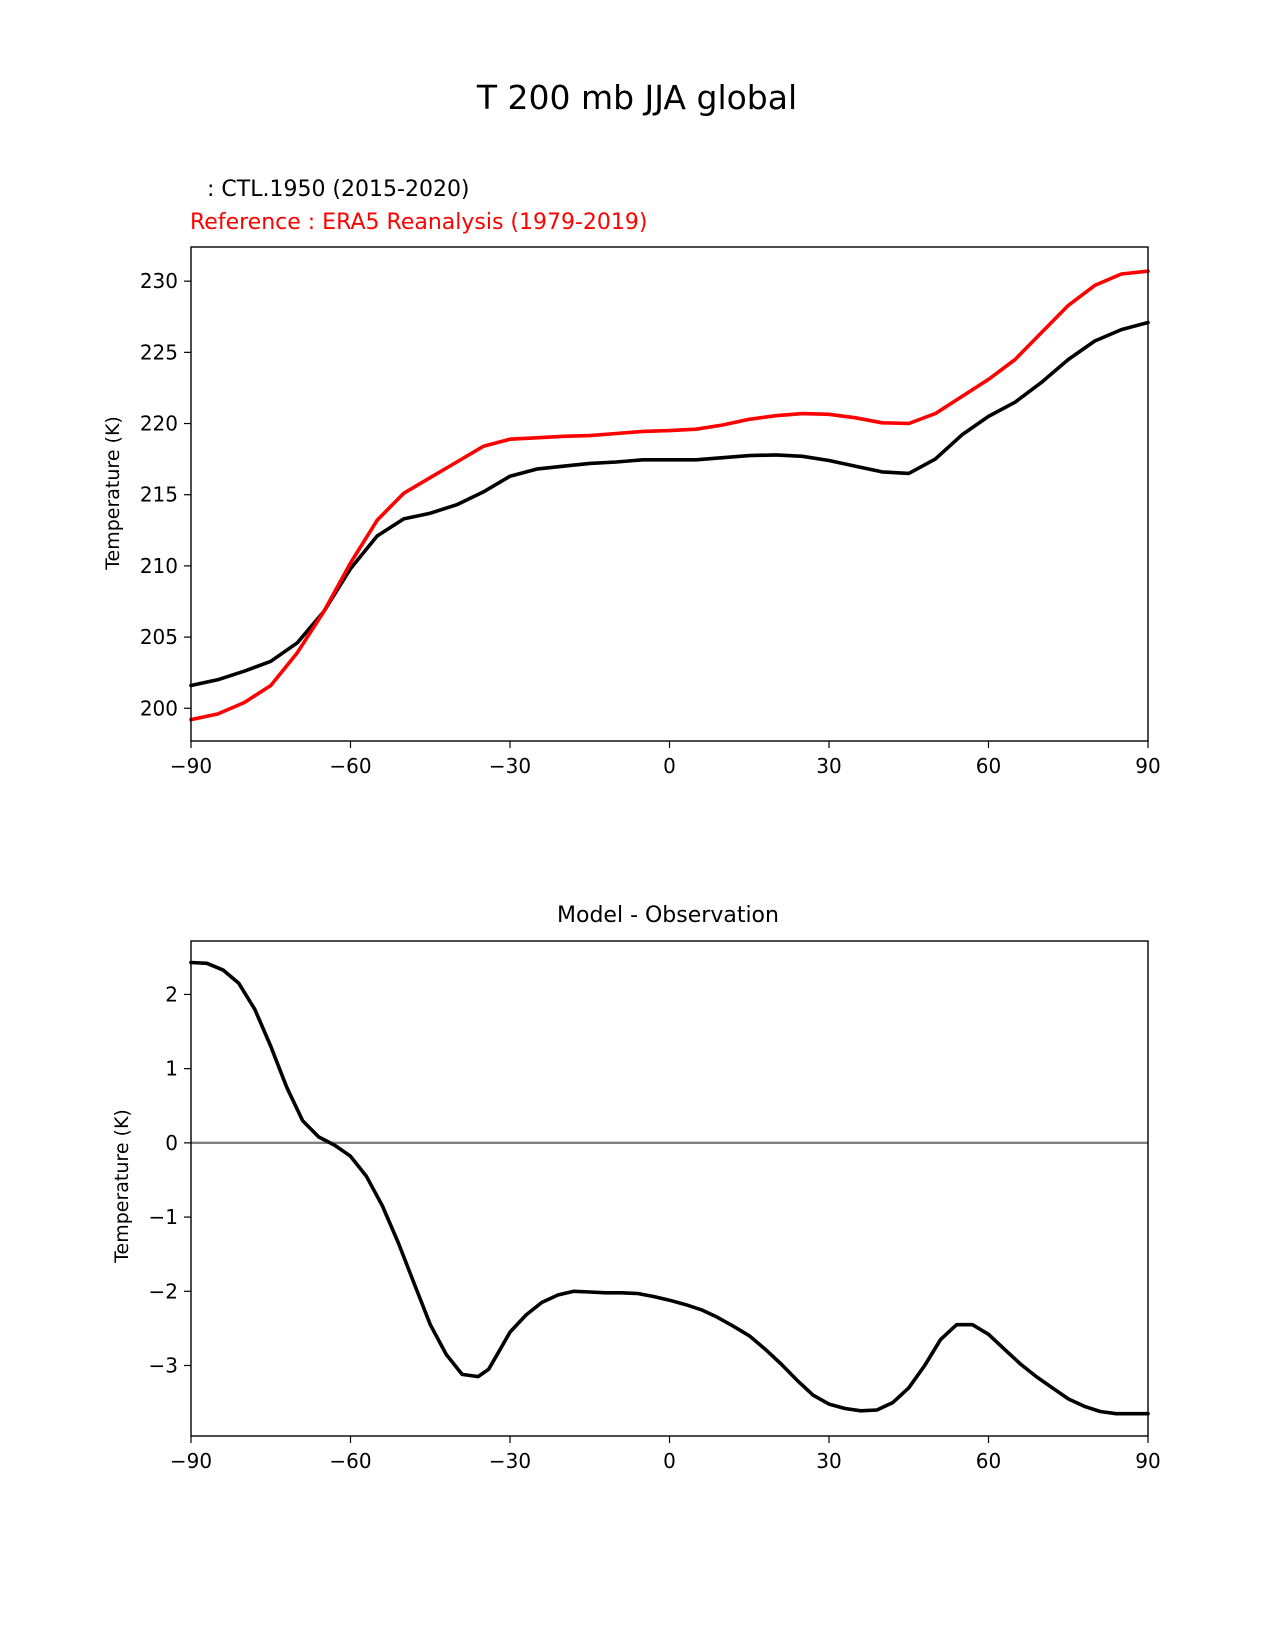  Describe the element at coordinates (419, 222) in the screenshot. I see `reference-label: Reference : ERA5 Reanalysis (1979-2019)` at that location.